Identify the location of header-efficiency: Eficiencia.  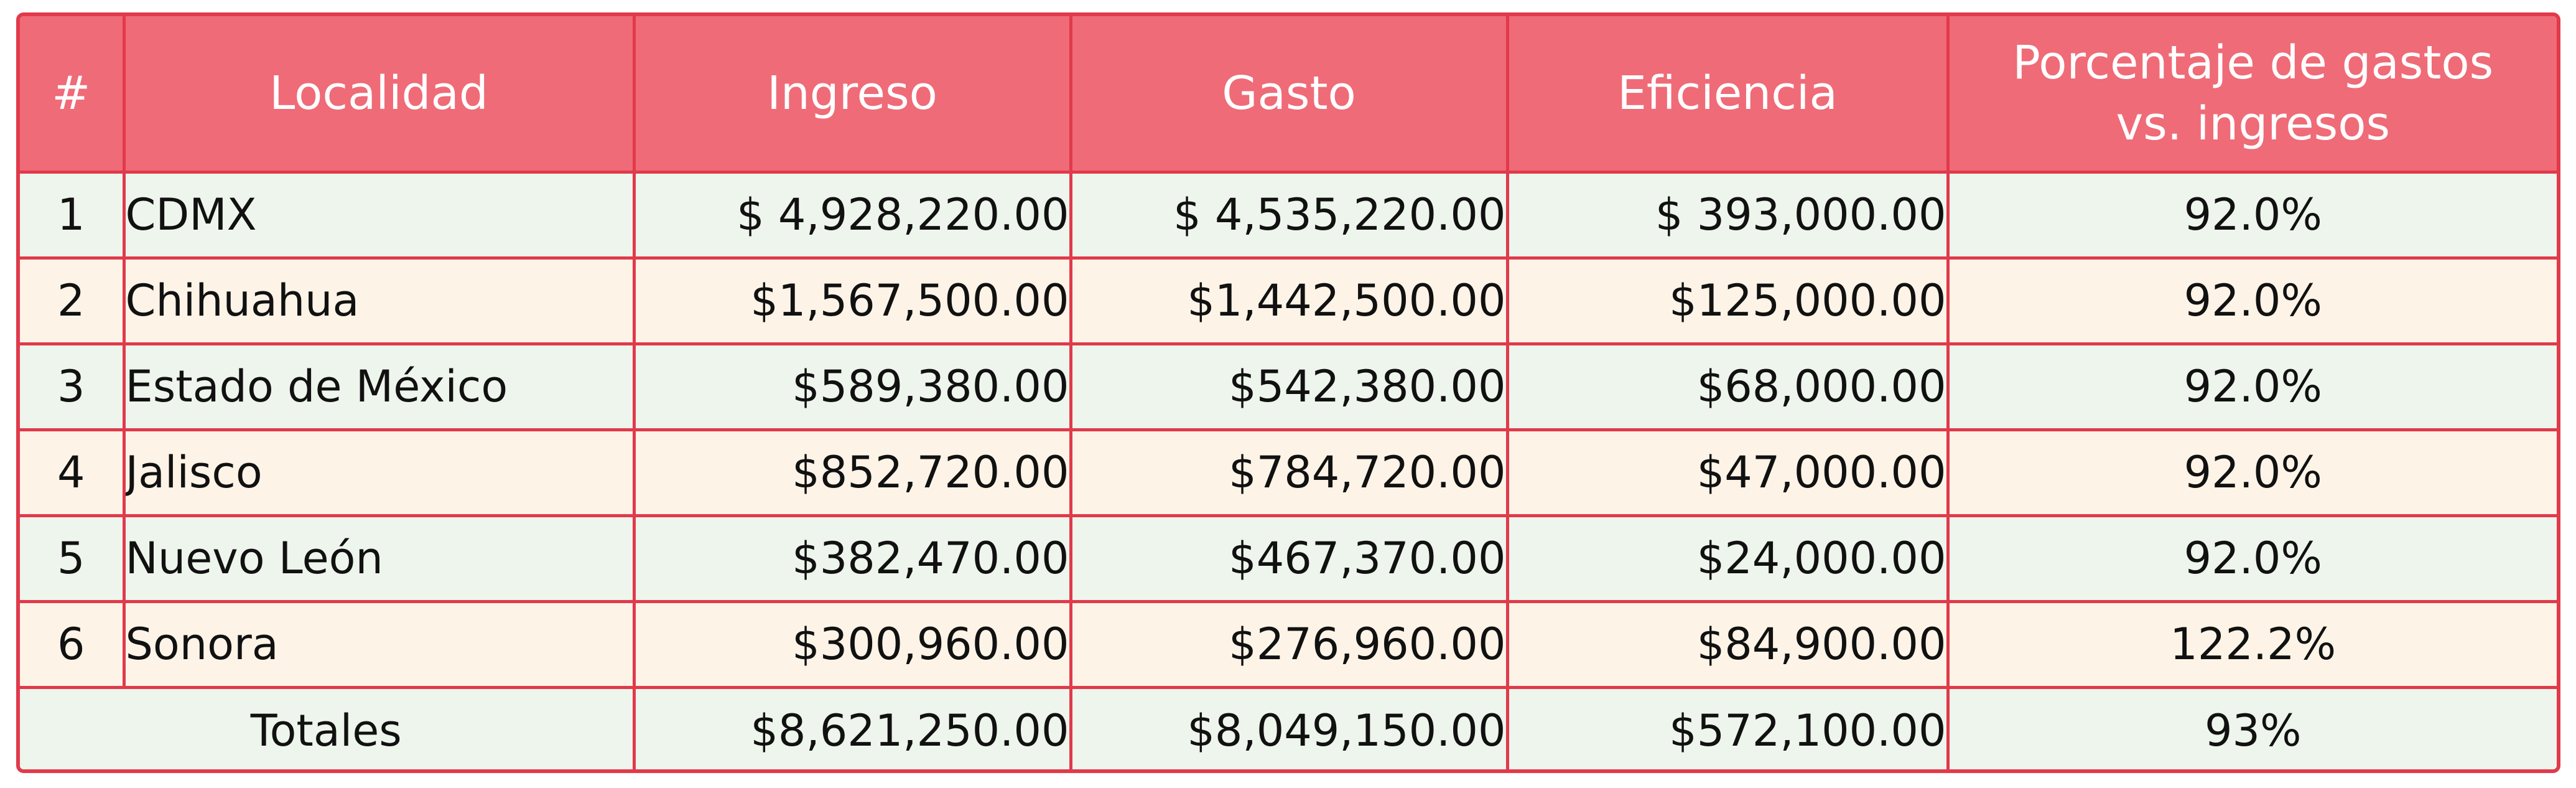
(1727, 95).